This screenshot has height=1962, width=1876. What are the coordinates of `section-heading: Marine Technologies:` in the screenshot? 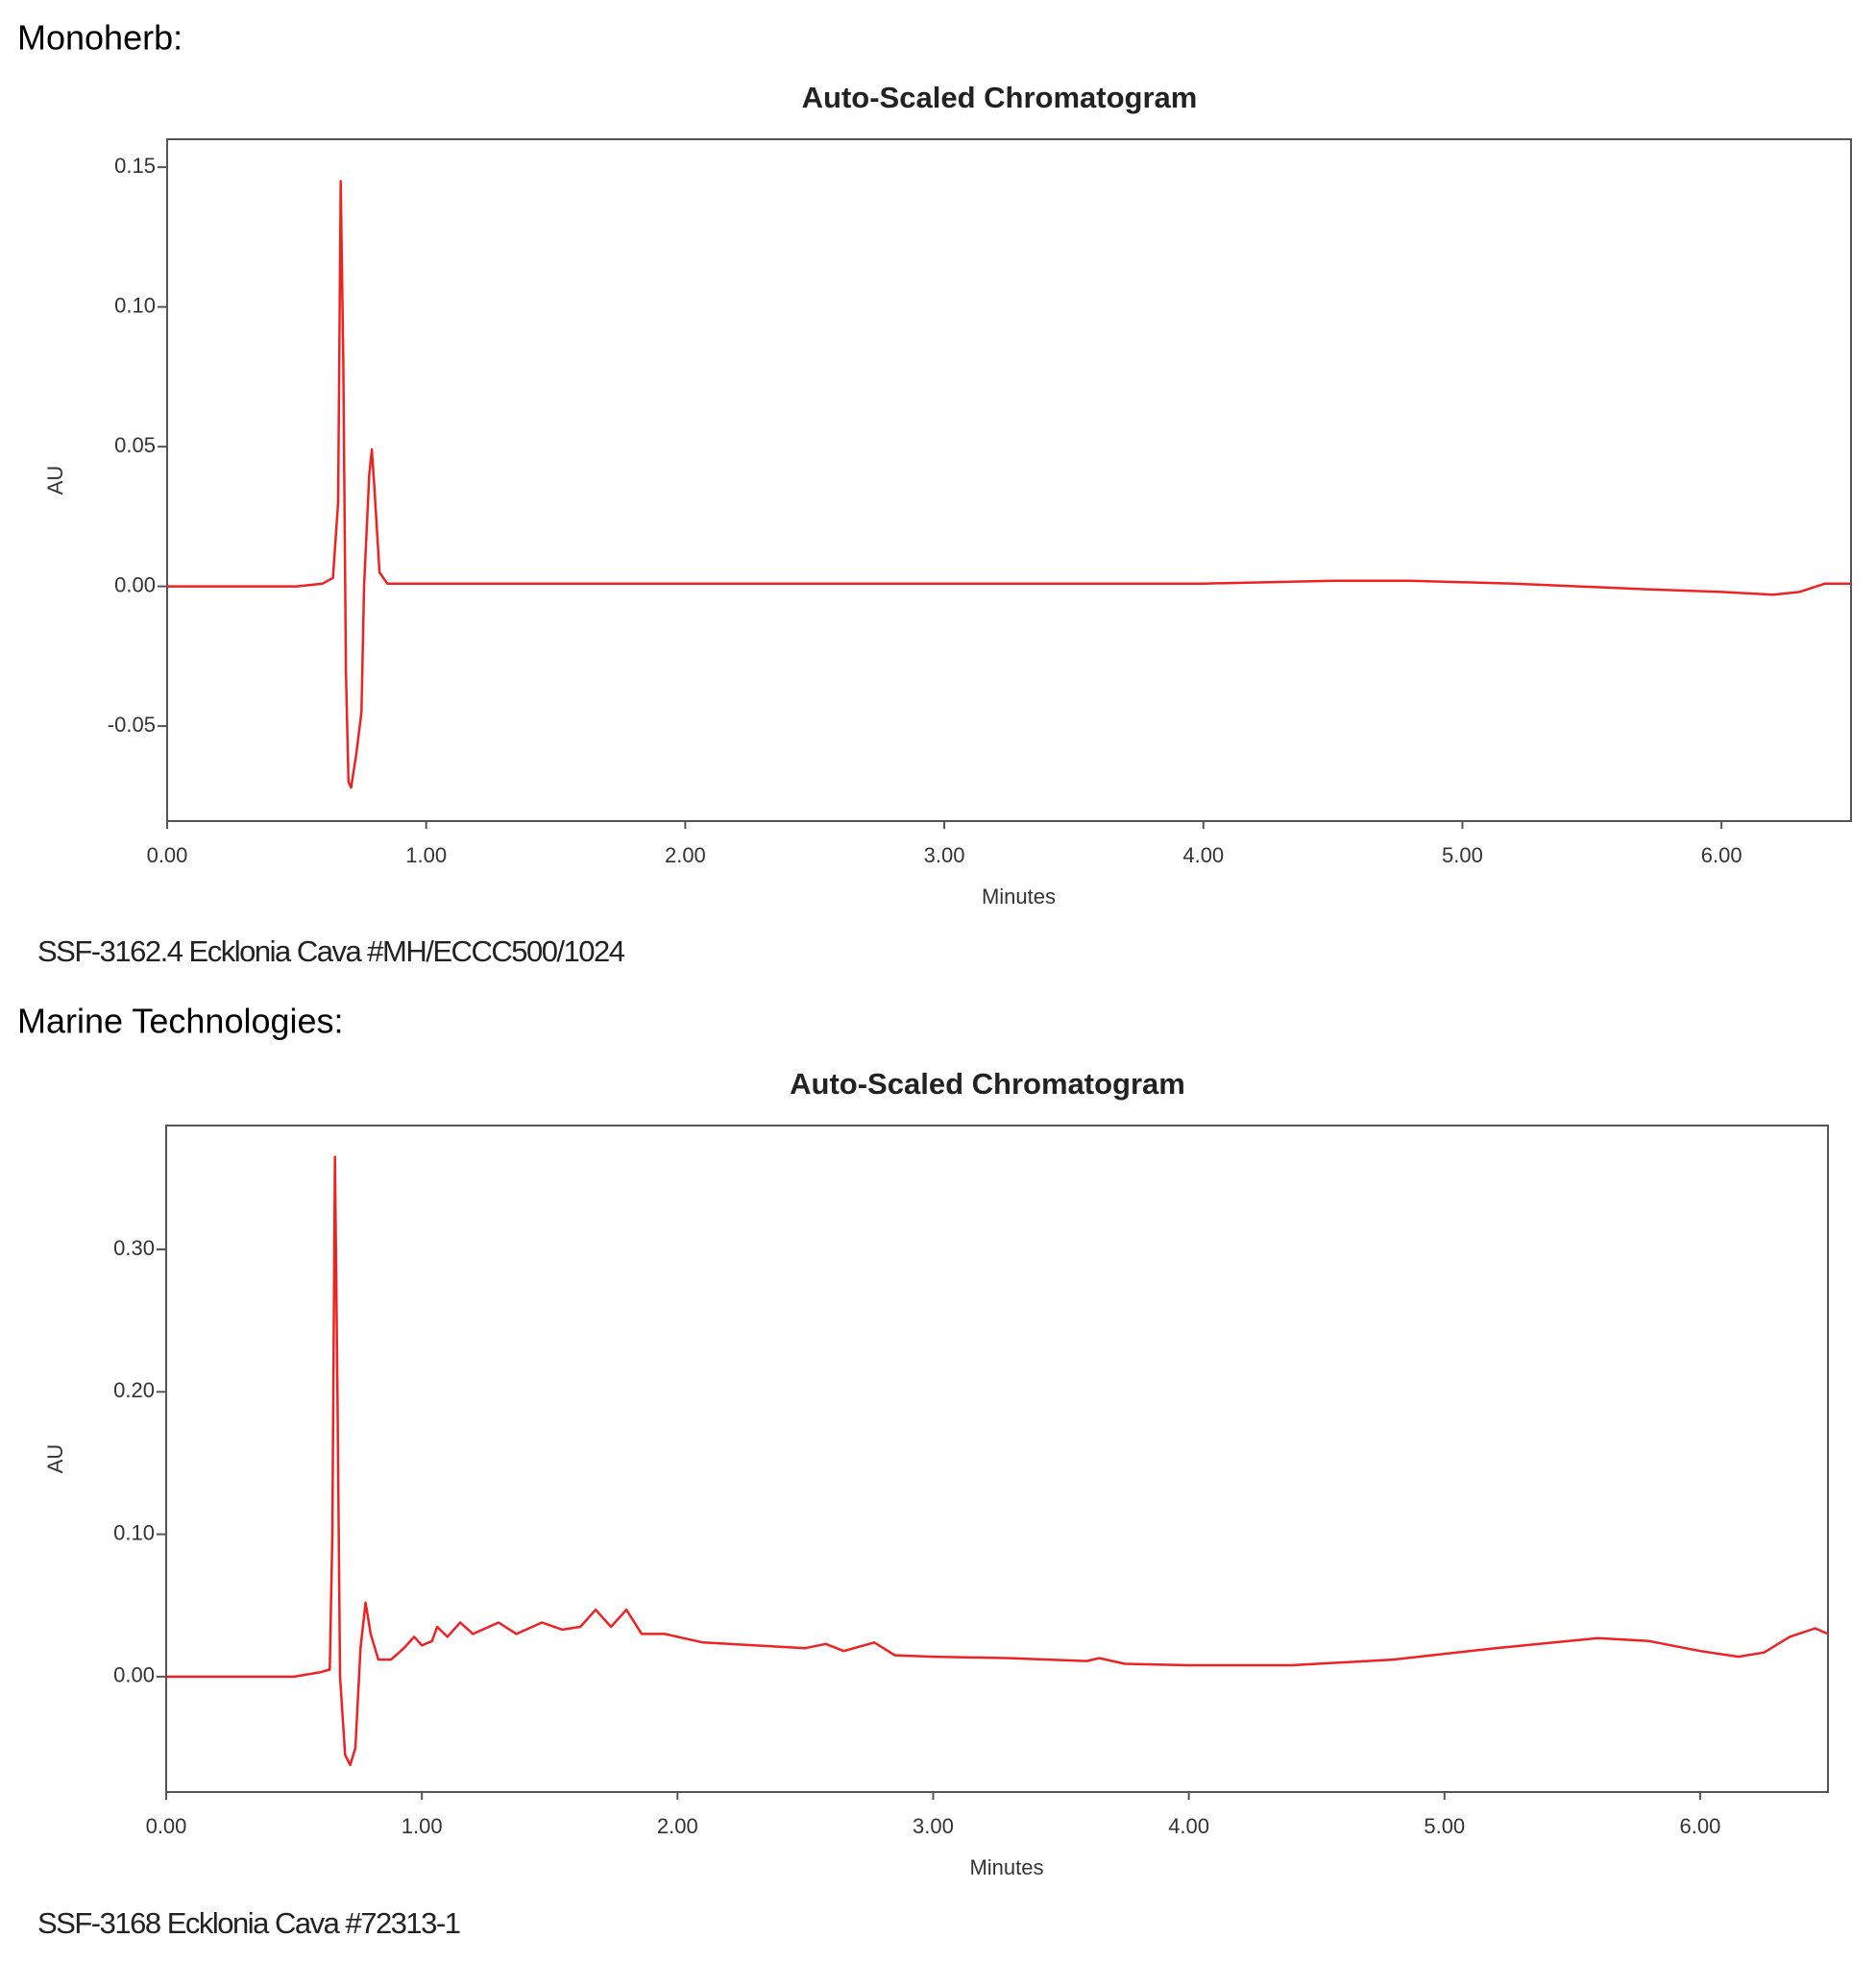 It's located at (180, 1021).